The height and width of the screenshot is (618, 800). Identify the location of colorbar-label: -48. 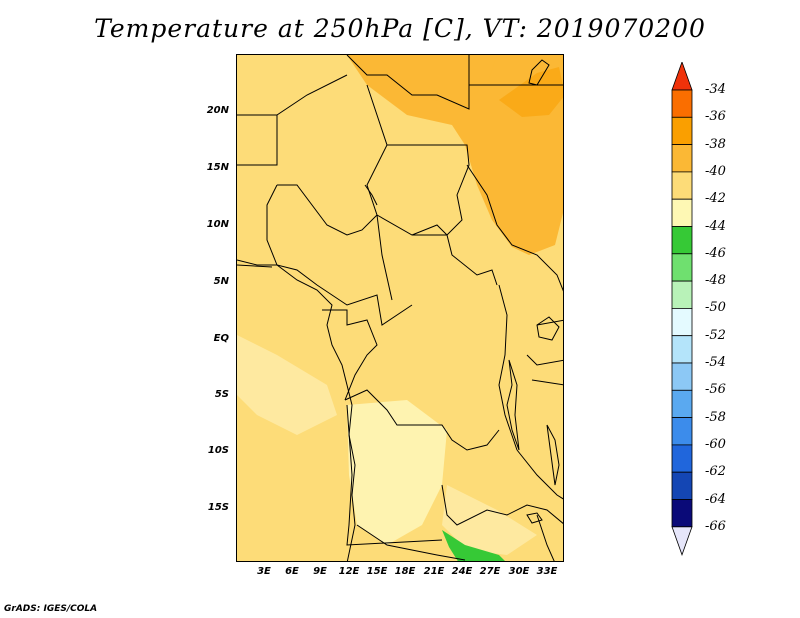
(715, 281).